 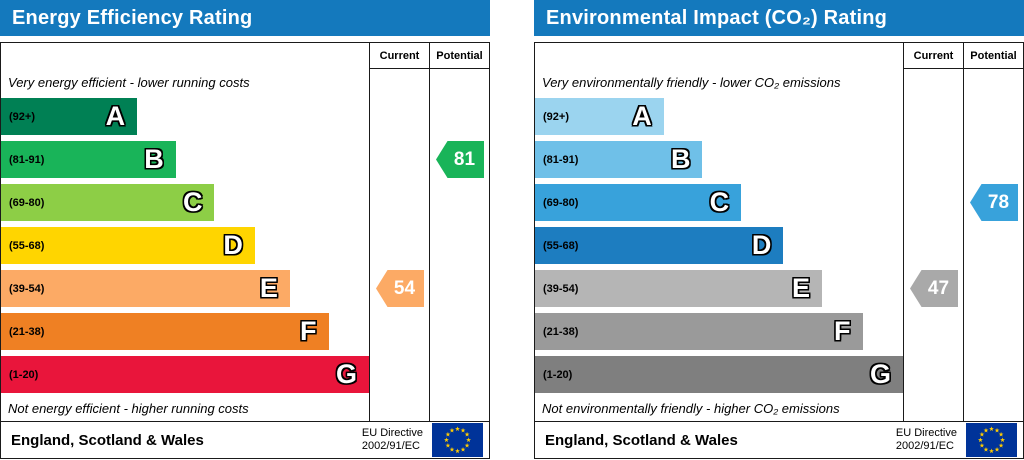 I want to click on current-rating-value: 54, so click(x=404, y=288).